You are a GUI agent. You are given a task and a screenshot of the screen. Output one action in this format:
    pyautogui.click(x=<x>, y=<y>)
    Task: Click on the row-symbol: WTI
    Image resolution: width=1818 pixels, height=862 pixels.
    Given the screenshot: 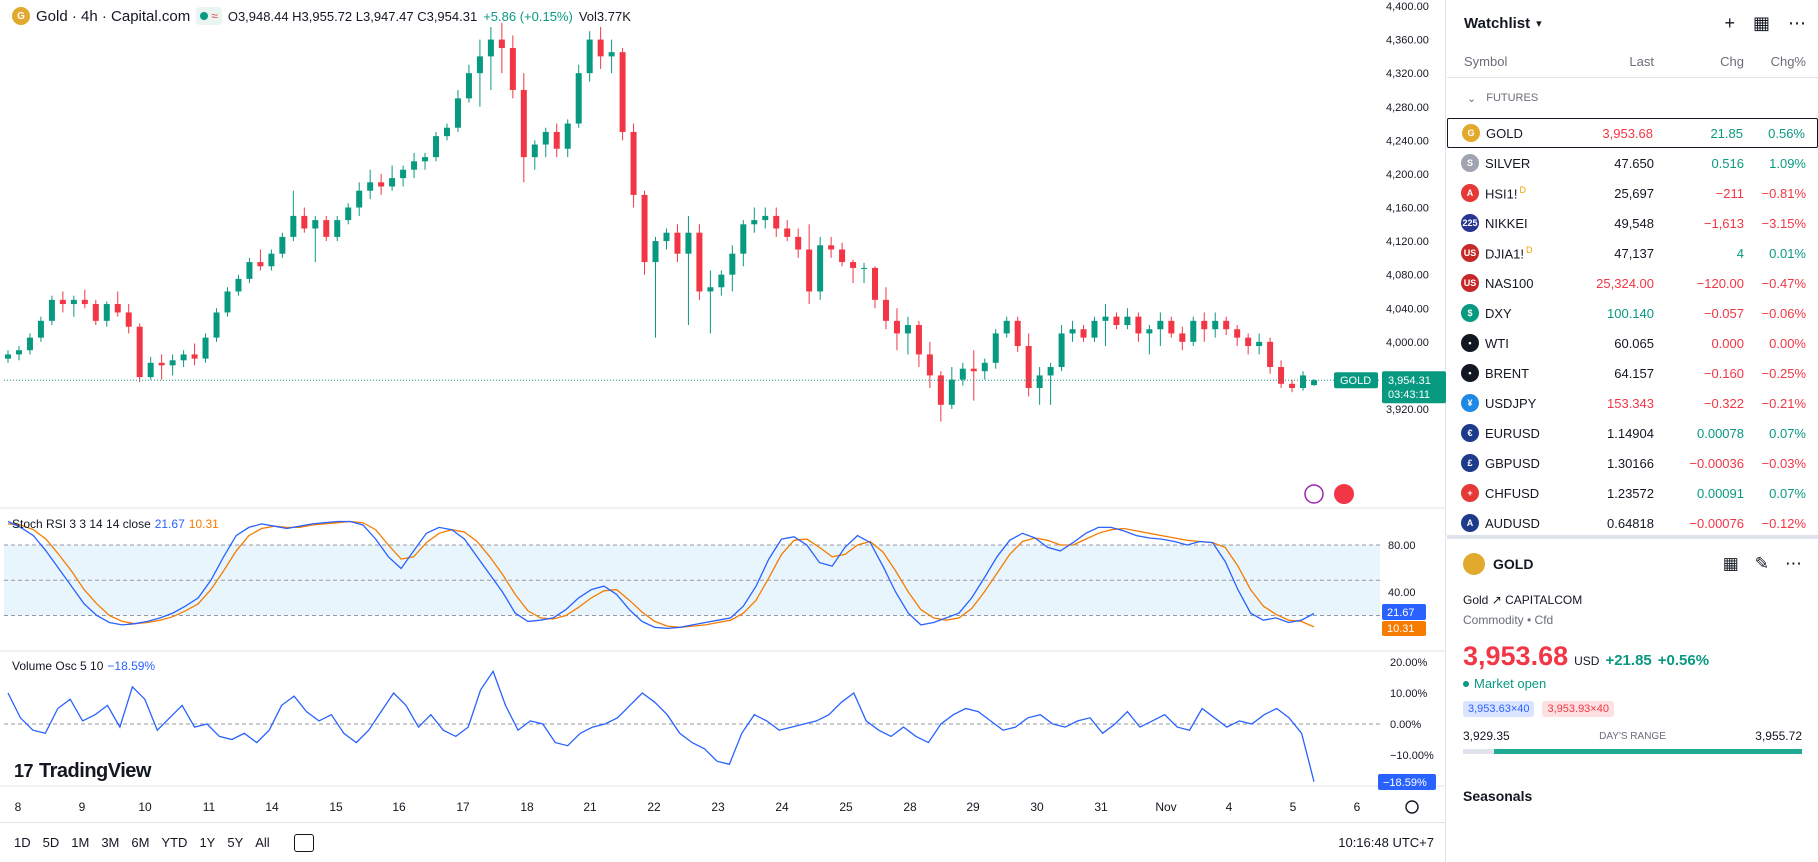 What is the action you would take?
    pyautogui.click(x=1524, y=343)
    